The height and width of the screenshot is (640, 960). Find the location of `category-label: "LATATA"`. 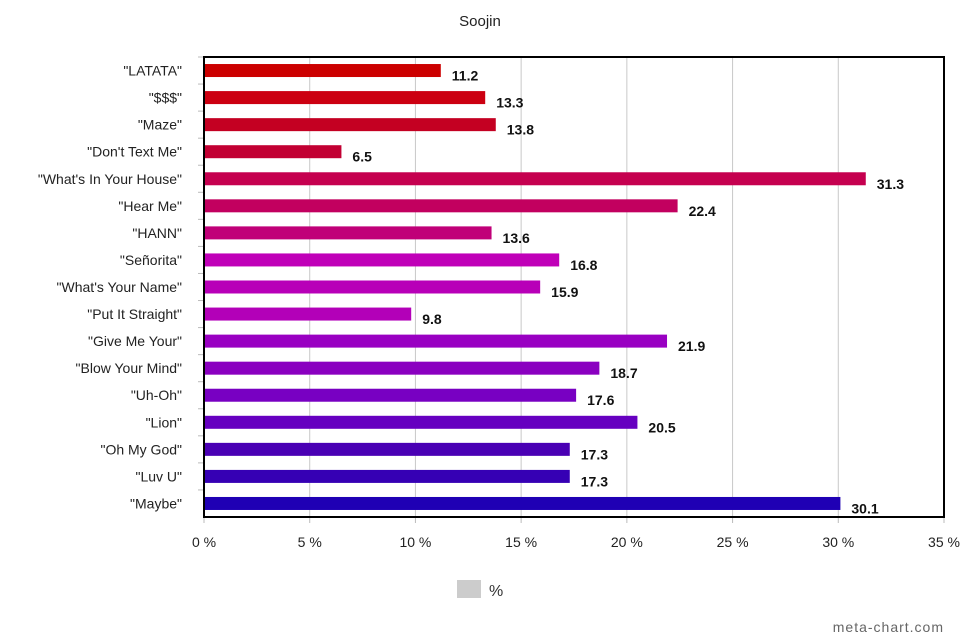

category-label: "LATATA" is located at coordinates (152, 71).